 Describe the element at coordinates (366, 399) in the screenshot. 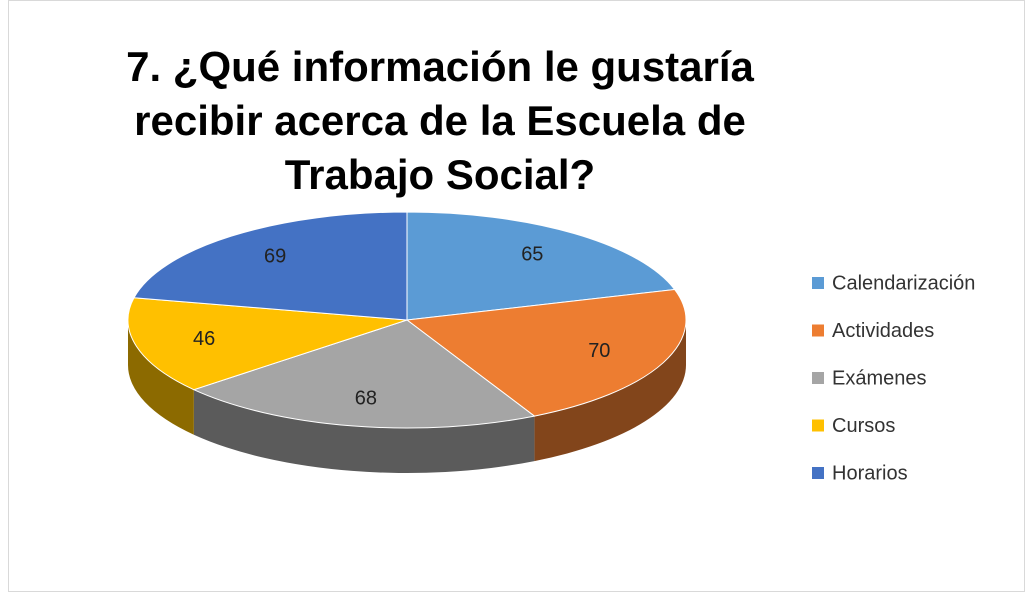

I see `data-label: 68` at that location.